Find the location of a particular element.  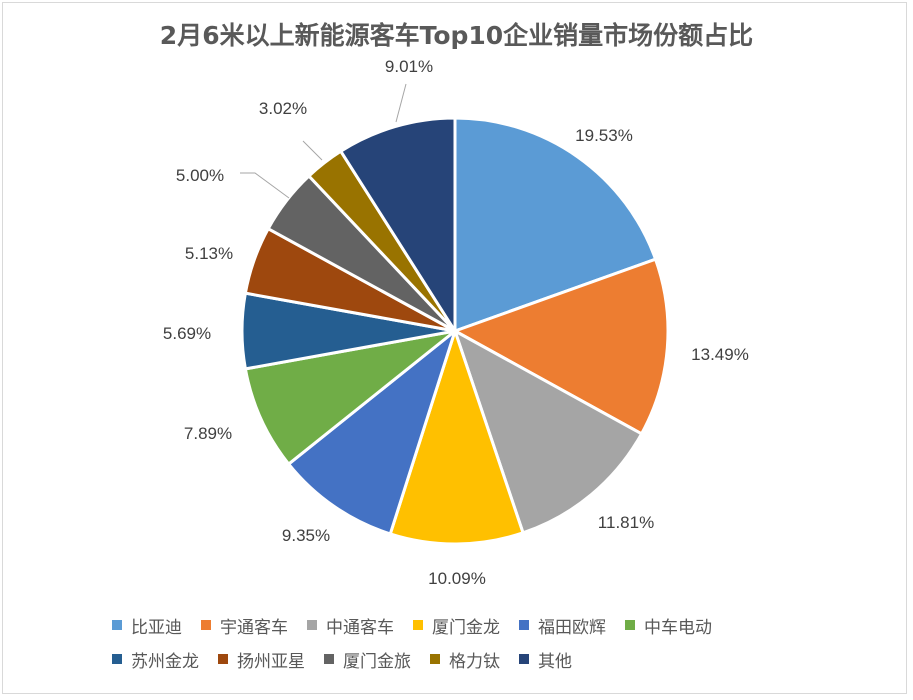

data-label: 11.81% is located at coordinates (626, 522).